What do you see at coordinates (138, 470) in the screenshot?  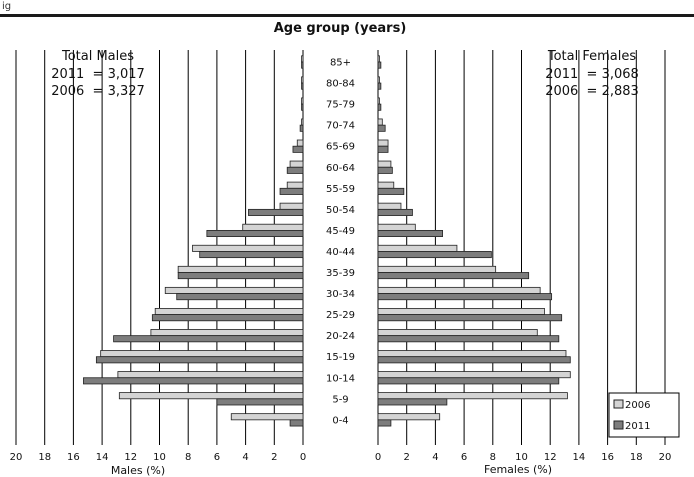 I see `x-axis-label-males: Males (%)` at bounding box center [138, 470].